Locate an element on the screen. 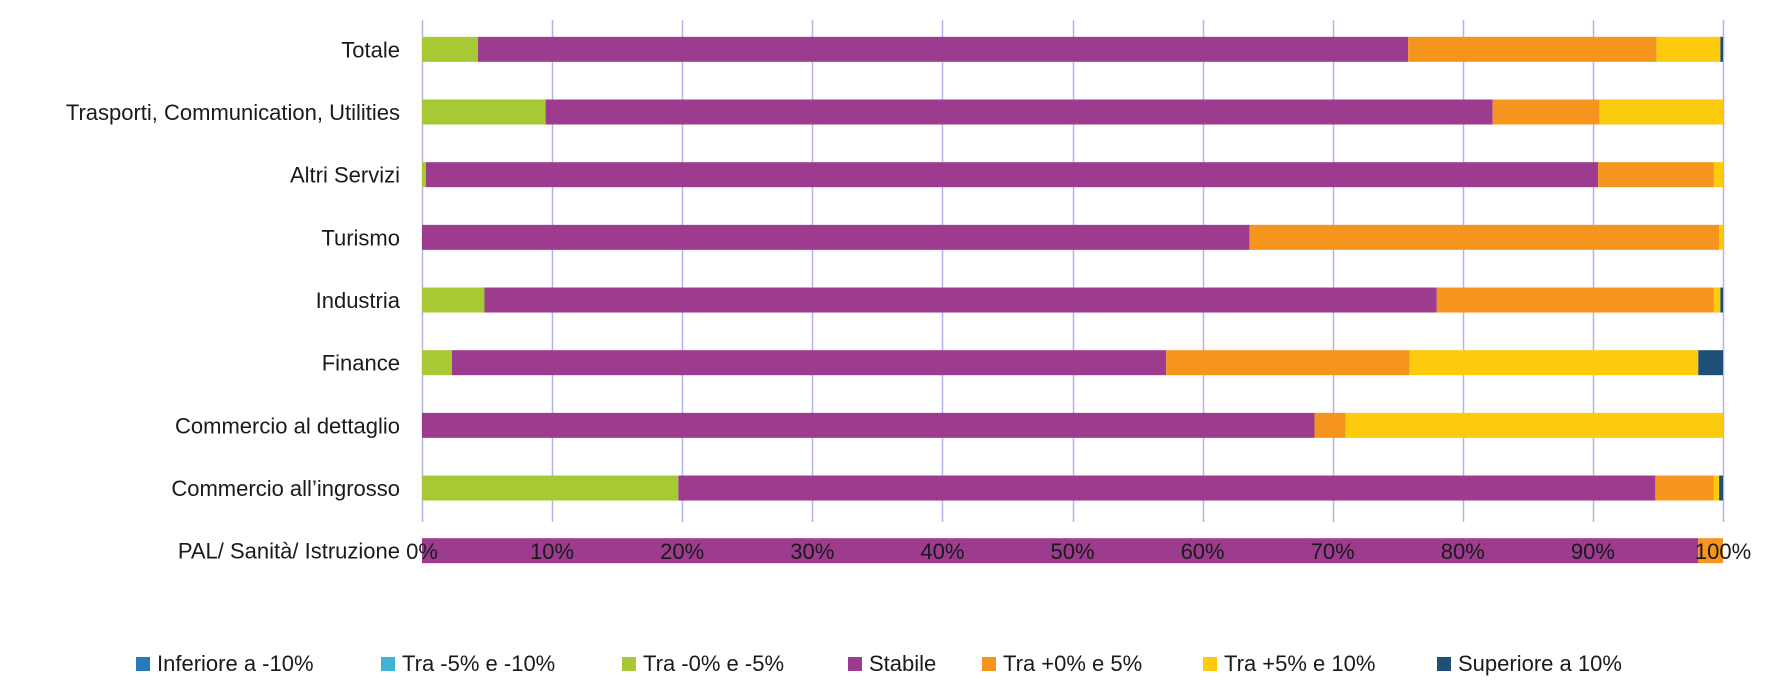 This screenshot has width=1773, height=697. x-tick-label: 20% is located at coordinates (682, 551).